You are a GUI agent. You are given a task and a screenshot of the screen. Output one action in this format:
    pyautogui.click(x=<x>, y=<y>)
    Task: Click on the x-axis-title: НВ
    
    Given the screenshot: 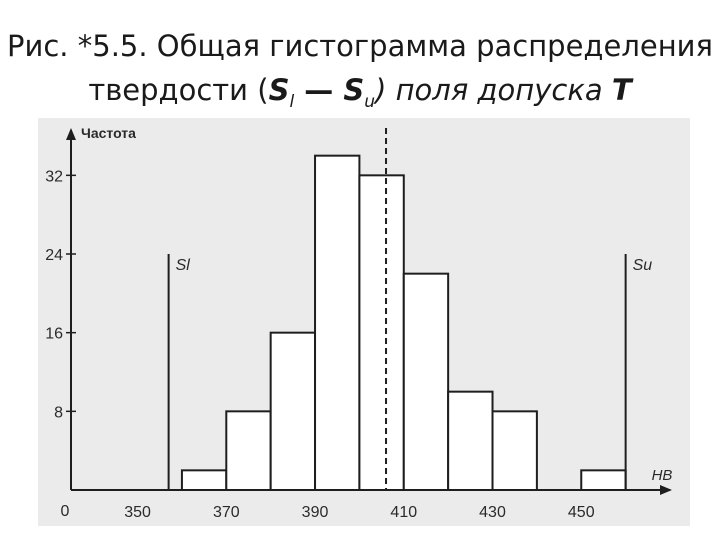 What is the action you would take?
    pyautogui.click(x=662, y=475)
    